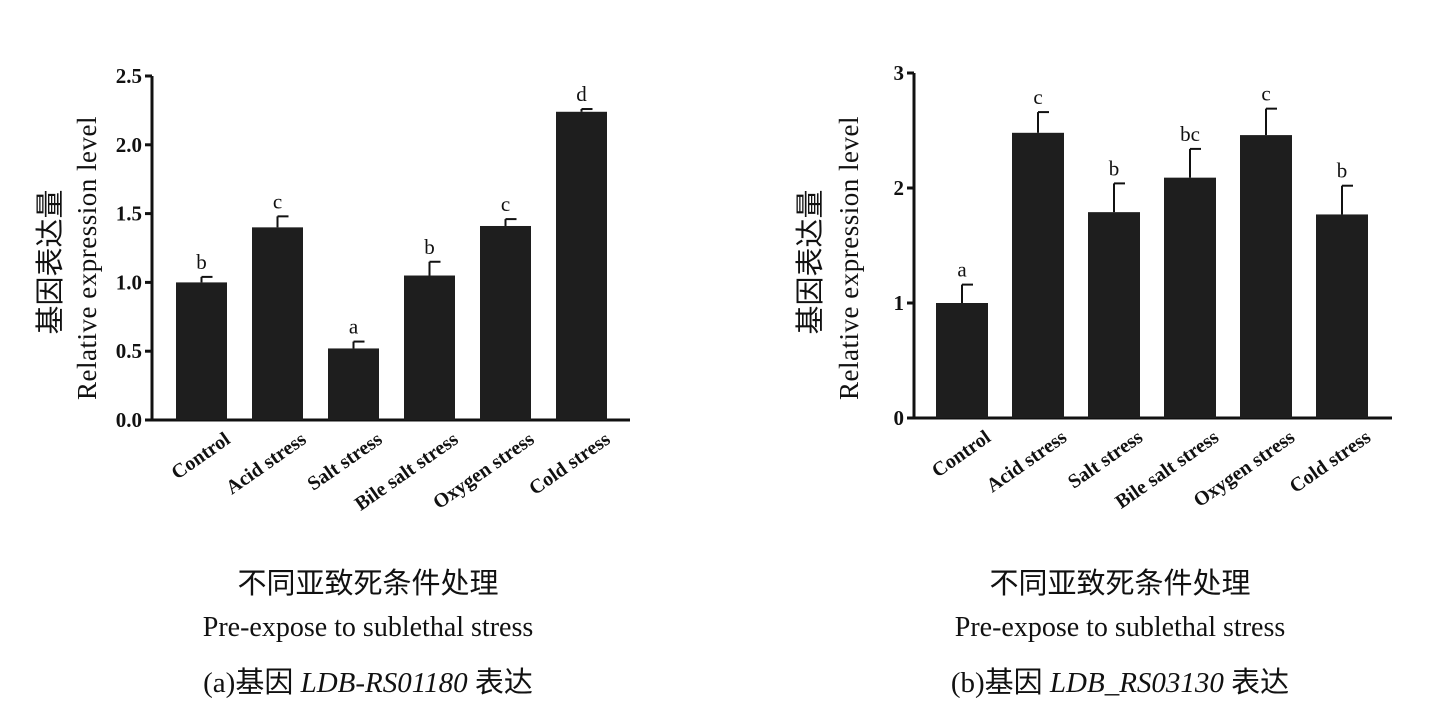 This screenshot has height=719, width=1449. Describe the element at coordinates (50, 261) in the screenshot. I see `chart-a-ylabel-cn: 基因表达量` at that location.